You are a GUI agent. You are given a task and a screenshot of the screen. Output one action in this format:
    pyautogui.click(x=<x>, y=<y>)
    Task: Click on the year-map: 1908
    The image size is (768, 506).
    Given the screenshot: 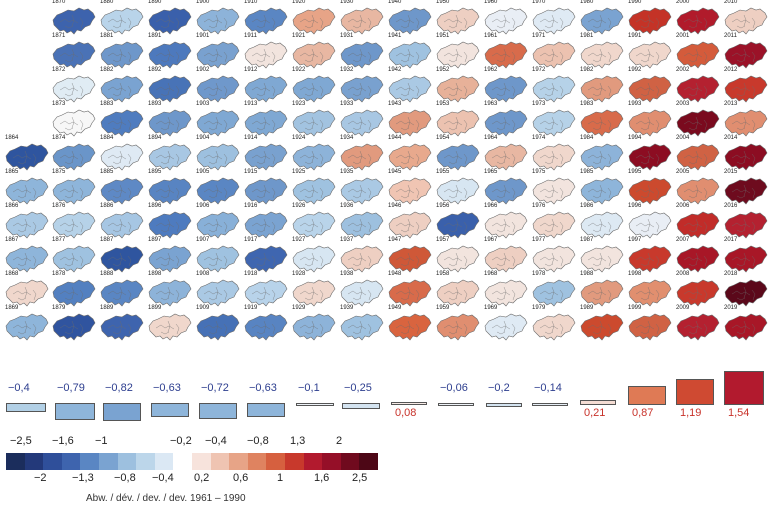 What is the action you would take?
    pyautogui.click(x=218, y=289)
    